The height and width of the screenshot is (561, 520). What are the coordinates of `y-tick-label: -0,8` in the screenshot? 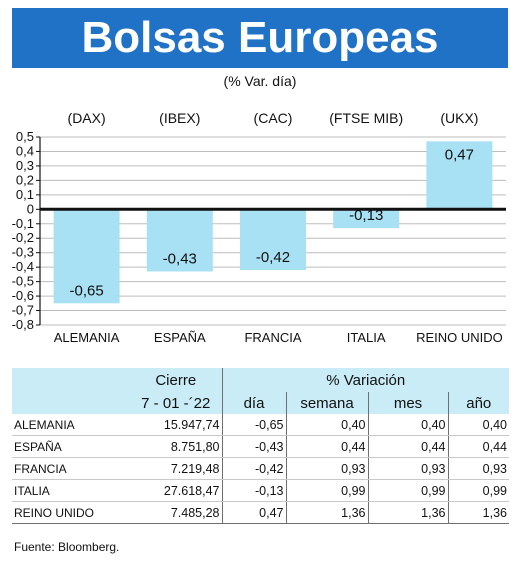 It's located at (23, 324).